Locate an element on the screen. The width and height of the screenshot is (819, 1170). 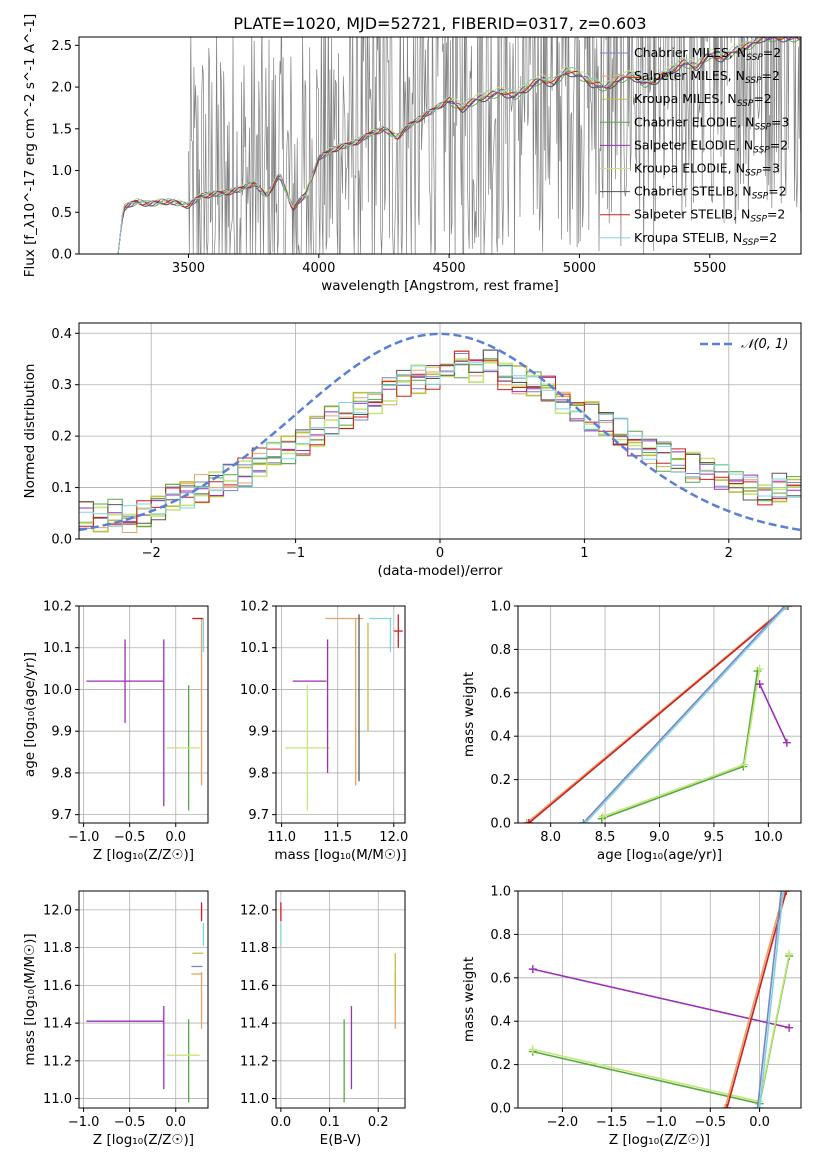
x-tick-label: −1.5 is located at coordinates (612, 1122).